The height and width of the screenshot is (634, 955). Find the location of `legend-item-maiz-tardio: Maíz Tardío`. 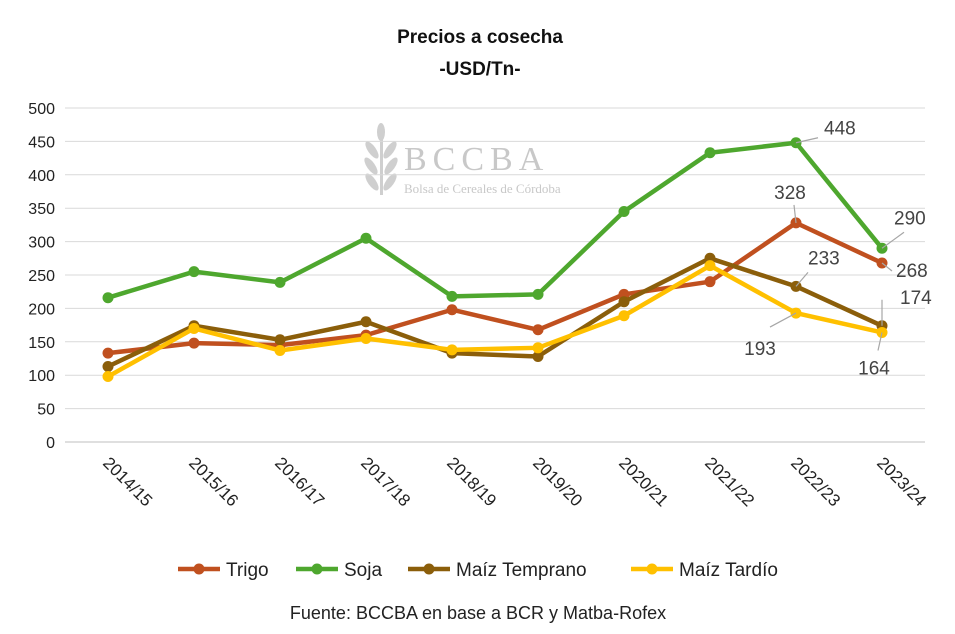

legend-item-maiz-tardio: Maíz Tardío is located at coordinates (704, 570).